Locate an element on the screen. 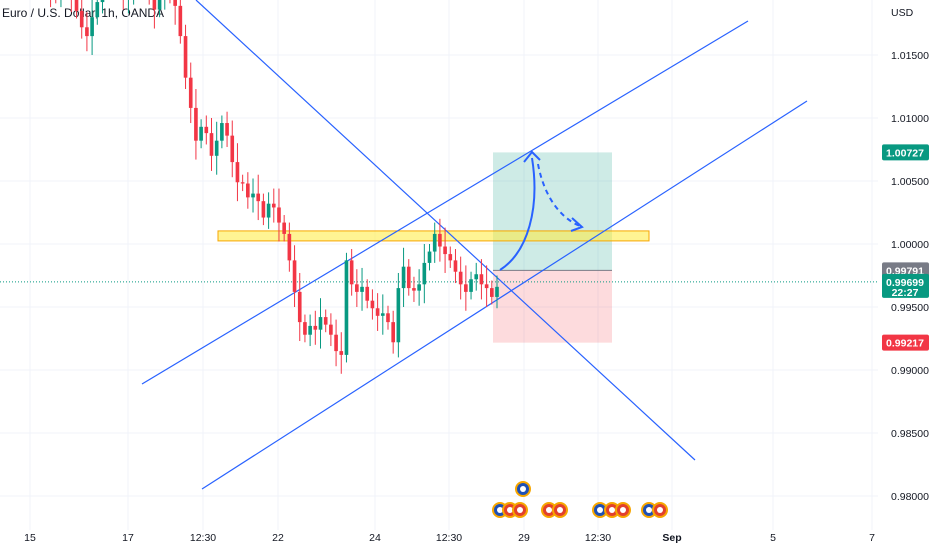  stop-price-label: 0.99217 is located at coordinates (905, 344).